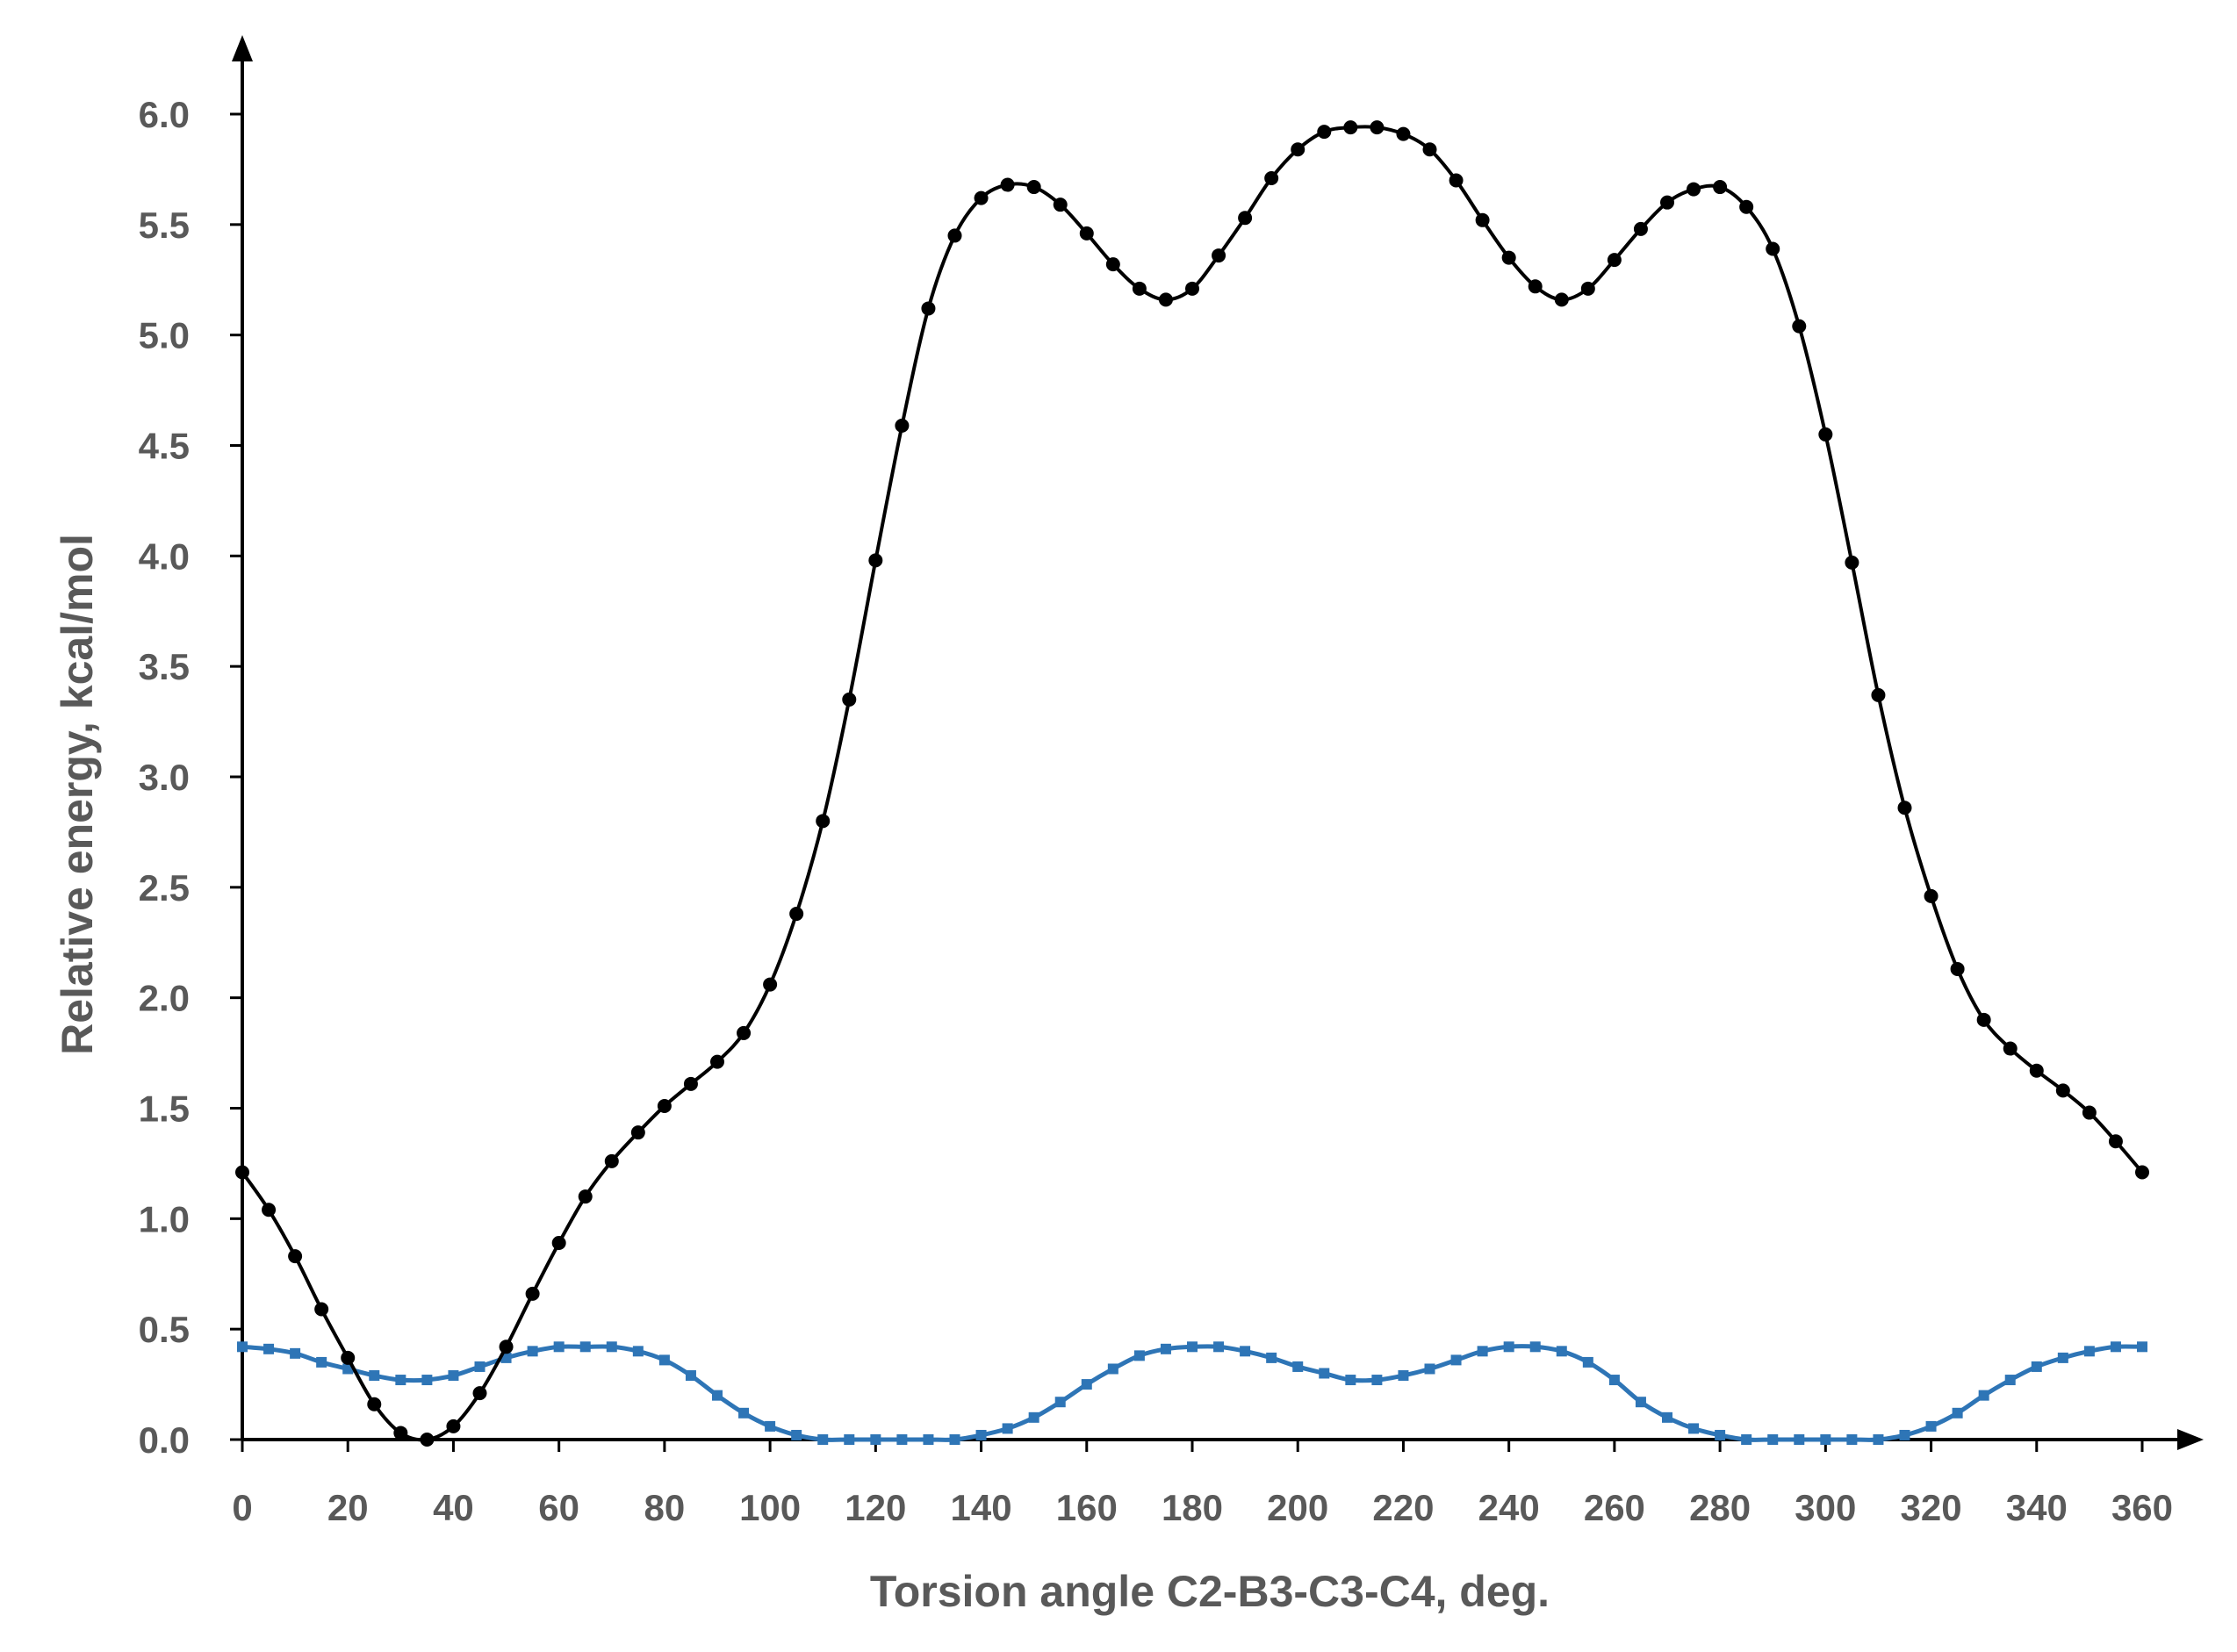  Describe the element at coordinates (559, 1507) in the screenshot. I see `x-tick-label: 60` at that location.